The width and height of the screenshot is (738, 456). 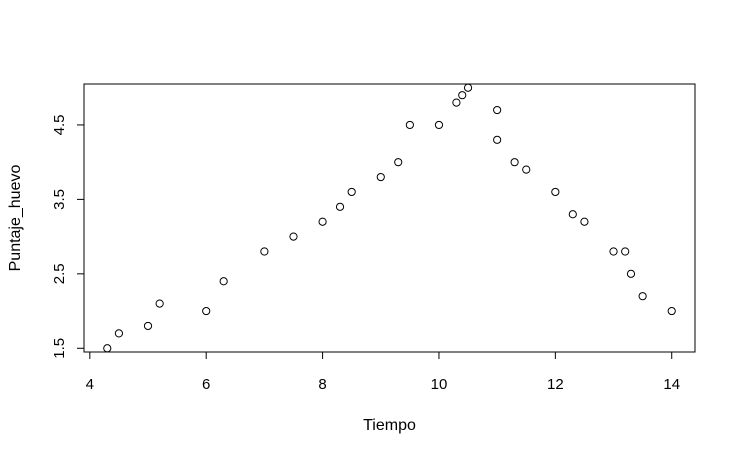 What do you see at coordinates (439, 384) in the screenshot?
I see `x-tick-label: 10` at bounding box center [439, 384].